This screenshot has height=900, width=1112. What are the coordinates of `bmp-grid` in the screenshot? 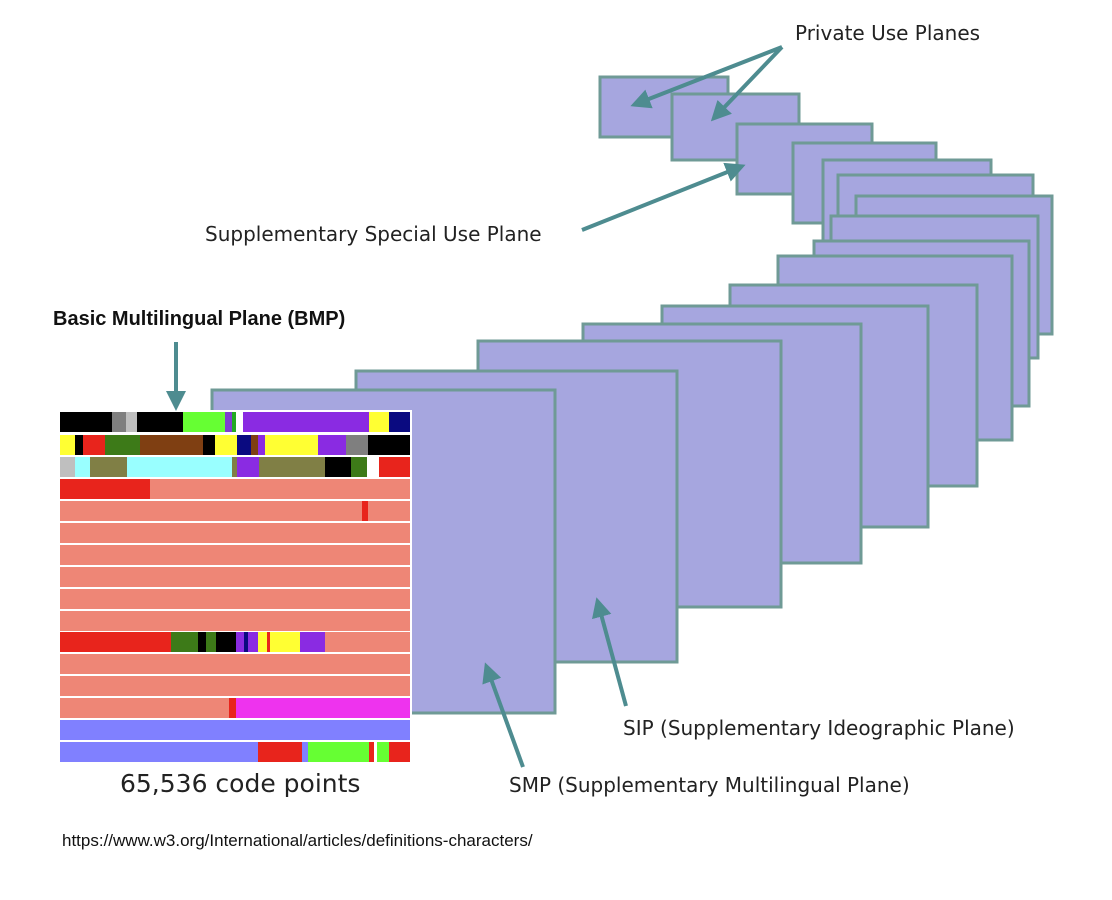 It's located at (235, 587).